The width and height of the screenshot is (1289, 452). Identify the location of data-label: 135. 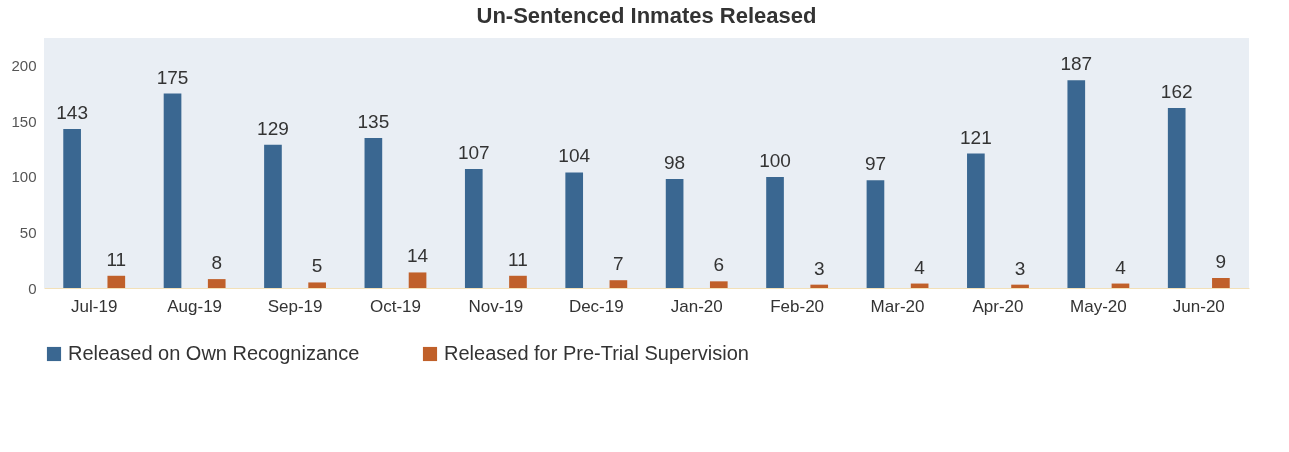
(373, 121).